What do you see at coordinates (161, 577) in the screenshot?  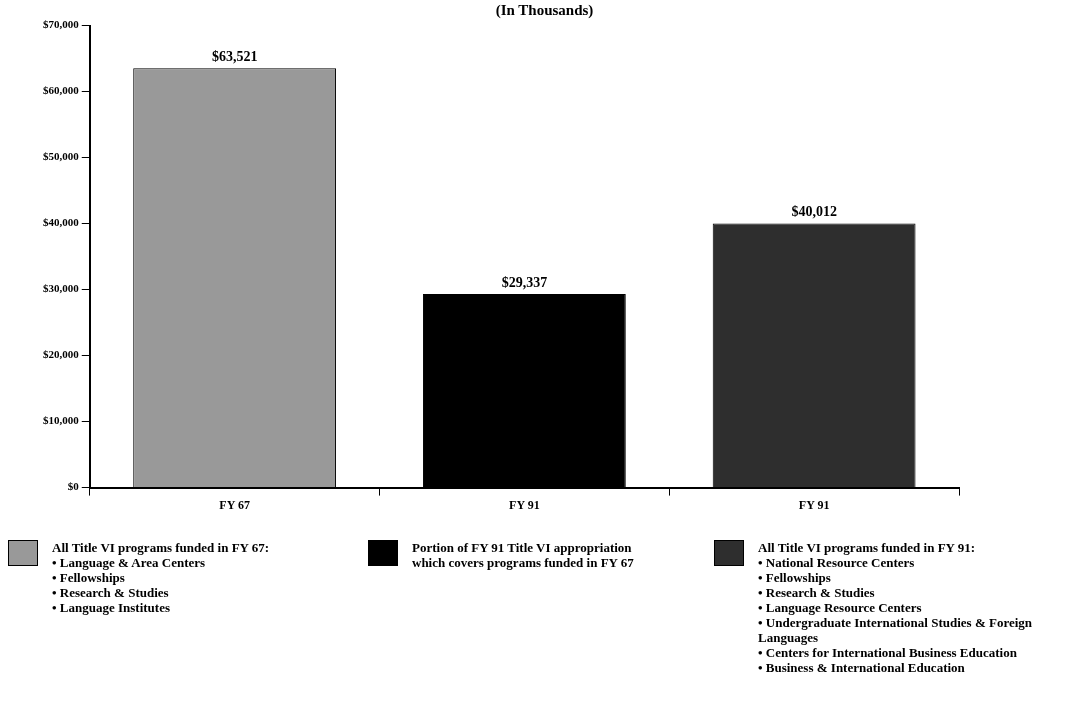 I see `legend-label: All Title VI programs funded in FY 67: • Language & Area Centers • Fellowships • Research & Studies • Language Institutes` at bounding box center [161, 577].